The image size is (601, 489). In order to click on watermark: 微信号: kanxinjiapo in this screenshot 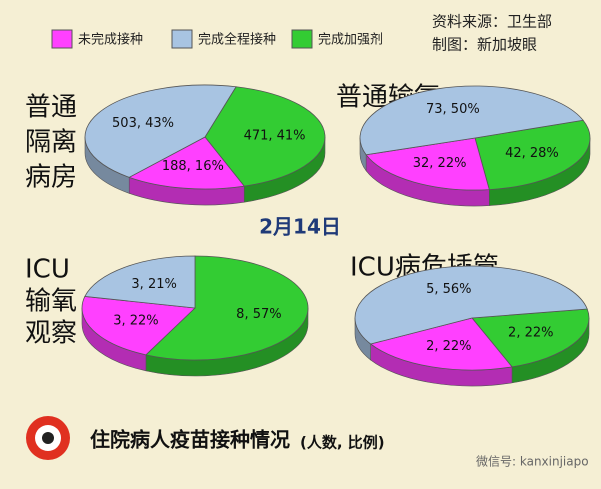, I will do `click(532, 462)`.